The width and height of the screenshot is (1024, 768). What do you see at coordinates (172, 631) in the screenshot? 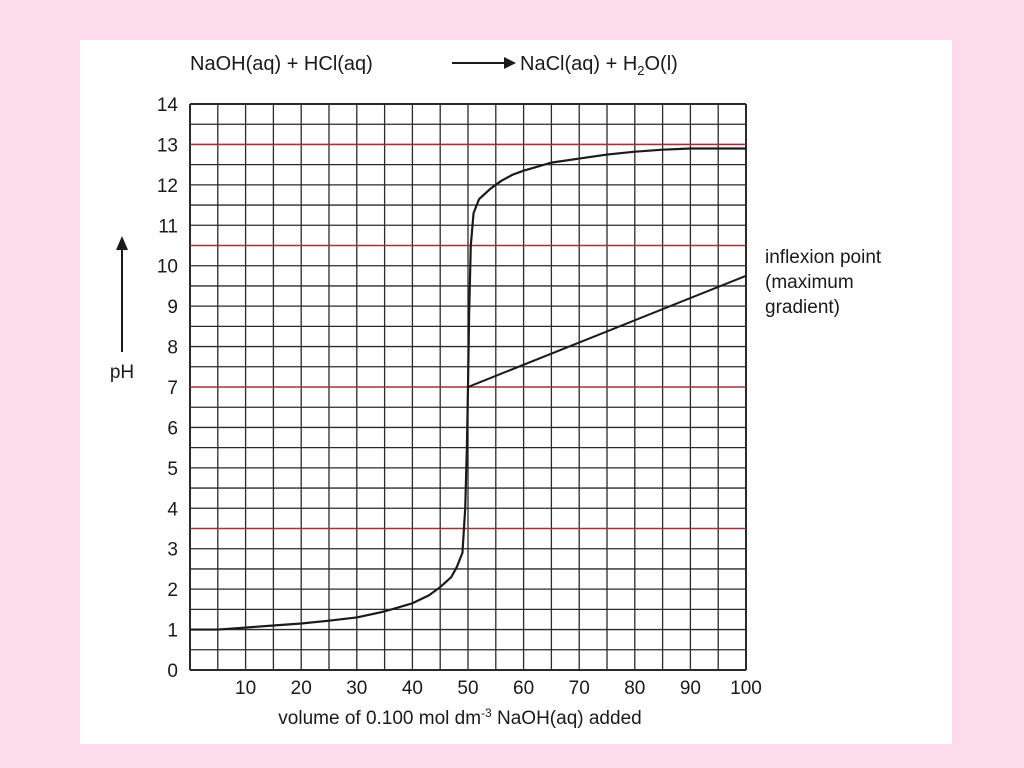
I see `y-tick-label-1: 1` at bounding box center [172, 631].